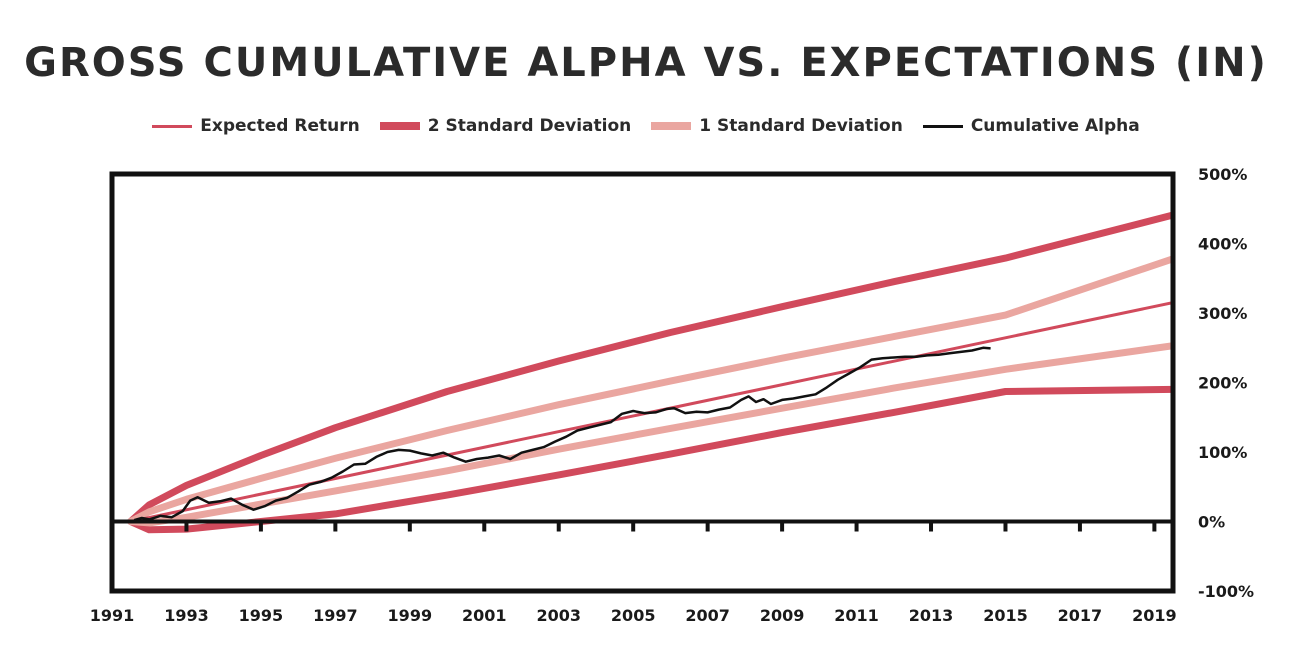 The width and height of the screenshot is (1308, 646). What do you see at coordinates (1222, 174) in the screenshot?
I see `y-tick-label: 500%` at bounding box center [1222, 174].